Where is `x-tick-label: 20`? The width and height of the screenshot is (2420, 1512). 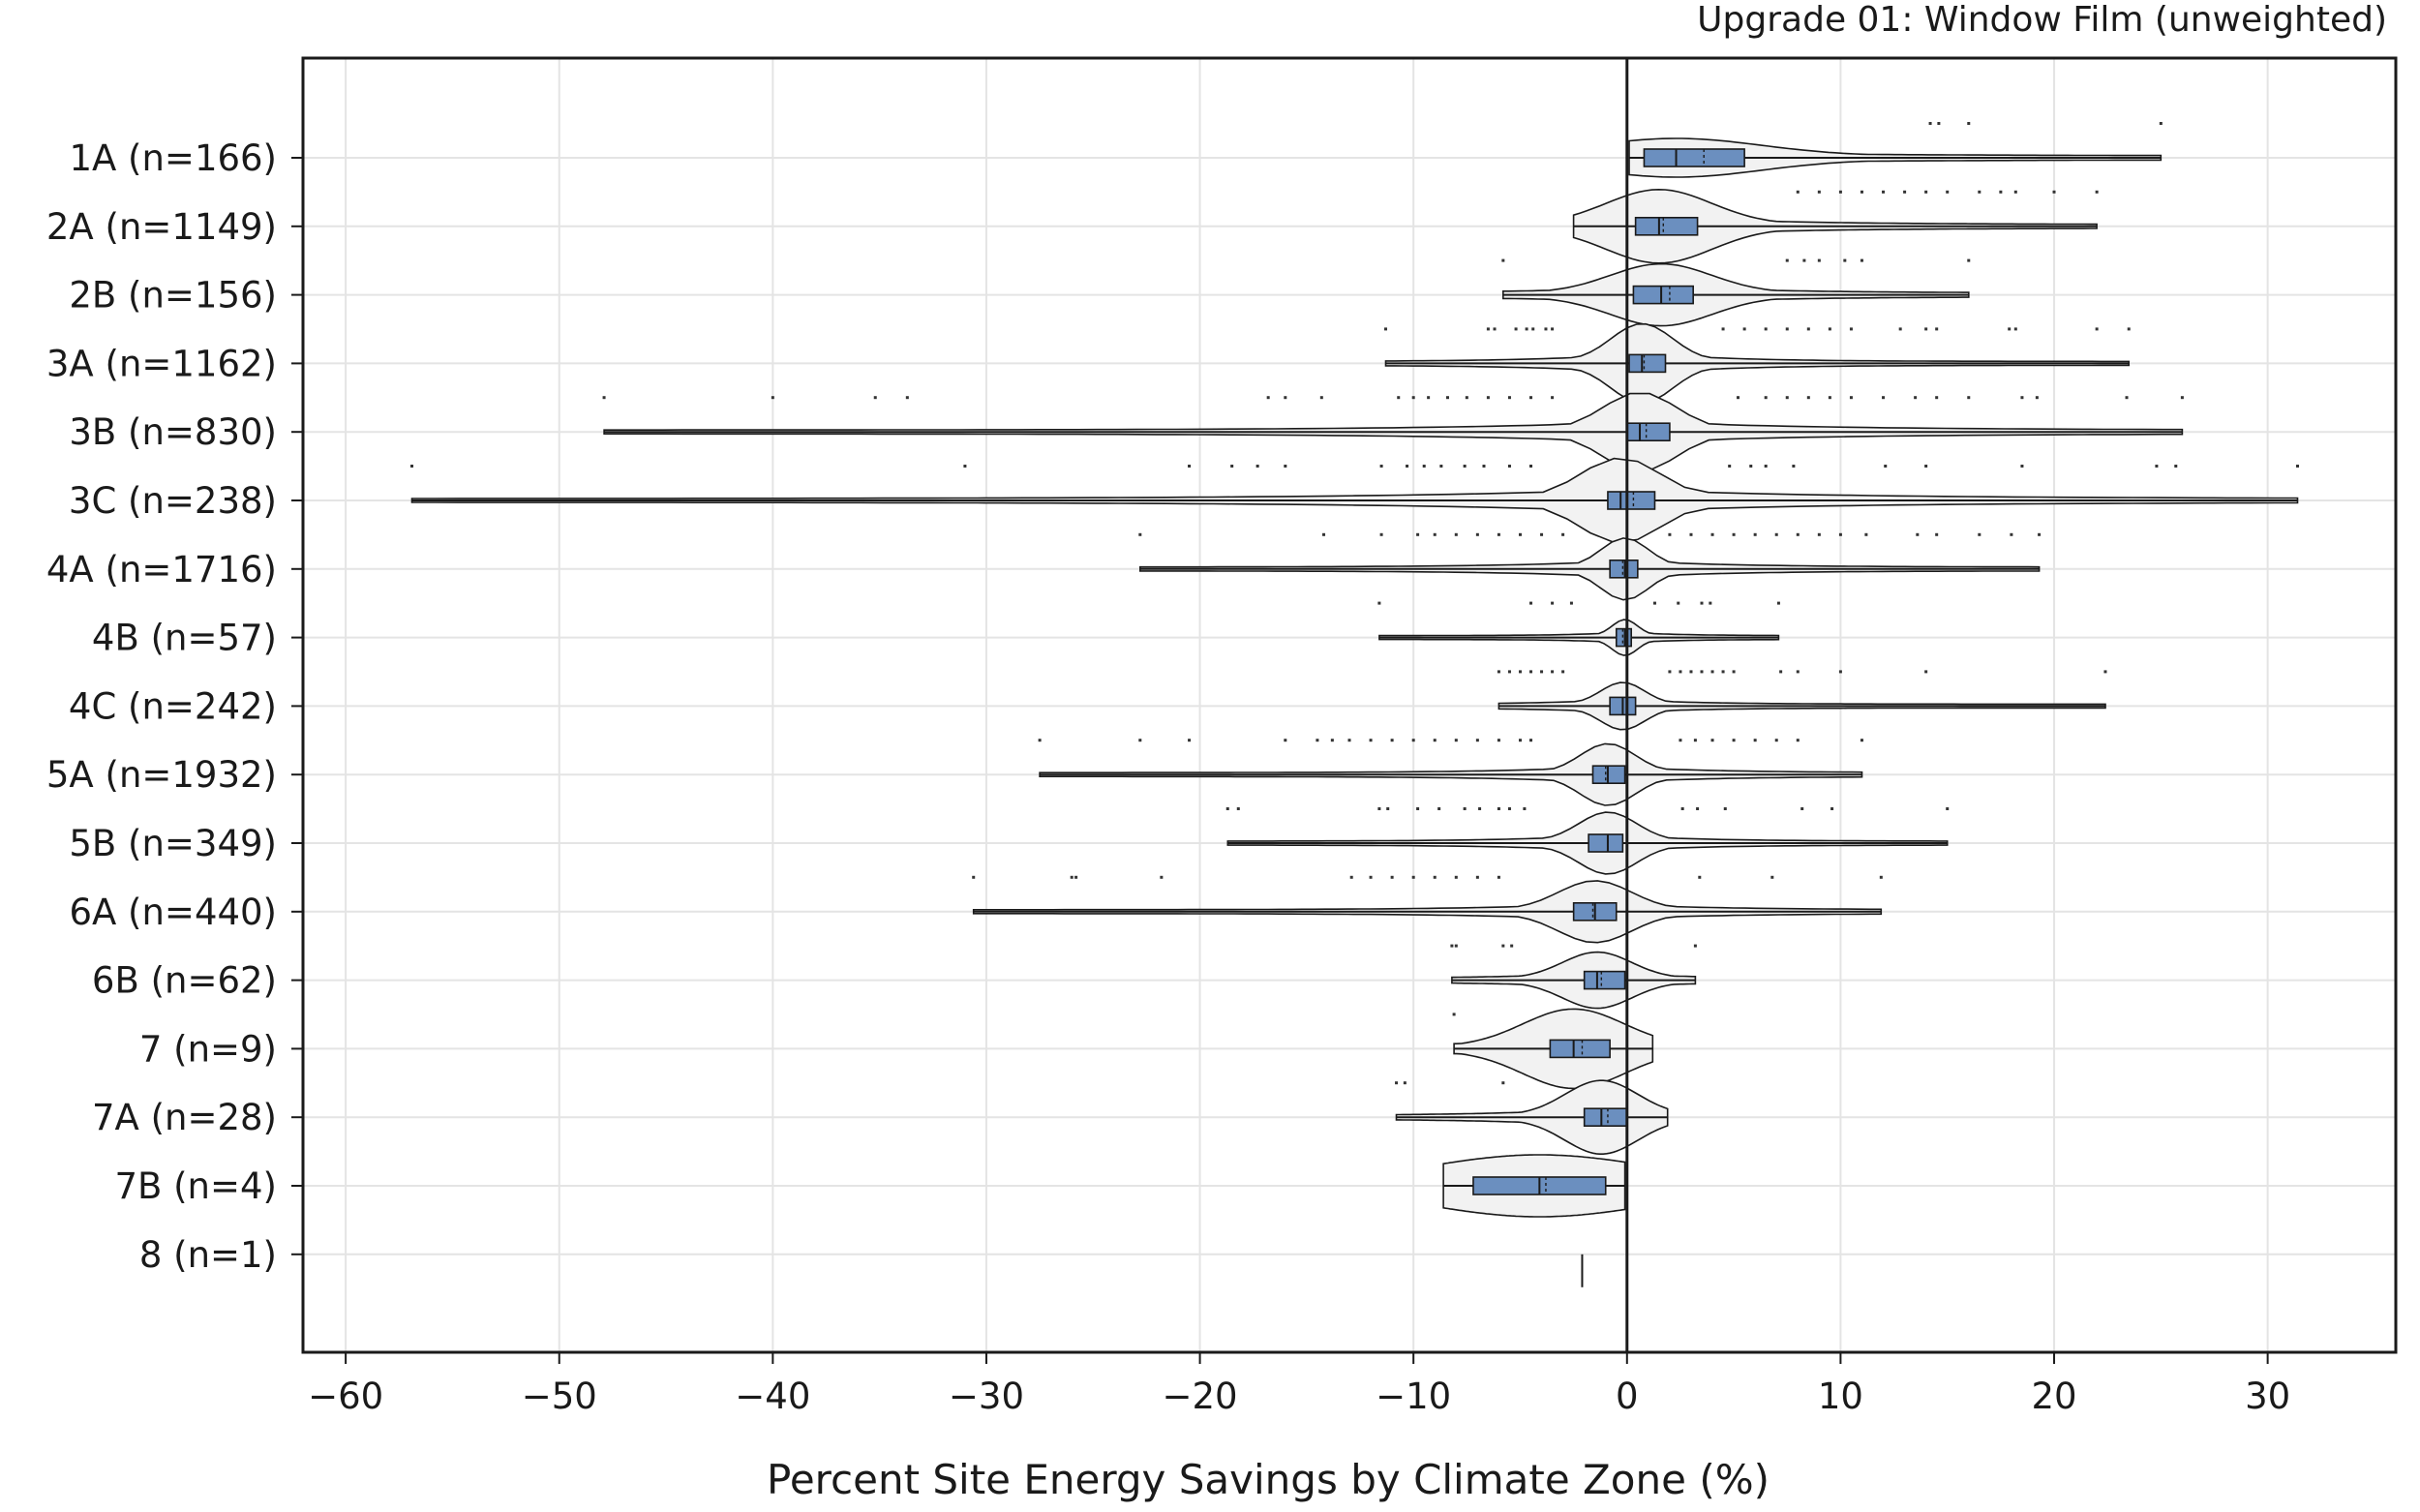 x-tick-label: 20 is located at coordinates (2053, 1396).